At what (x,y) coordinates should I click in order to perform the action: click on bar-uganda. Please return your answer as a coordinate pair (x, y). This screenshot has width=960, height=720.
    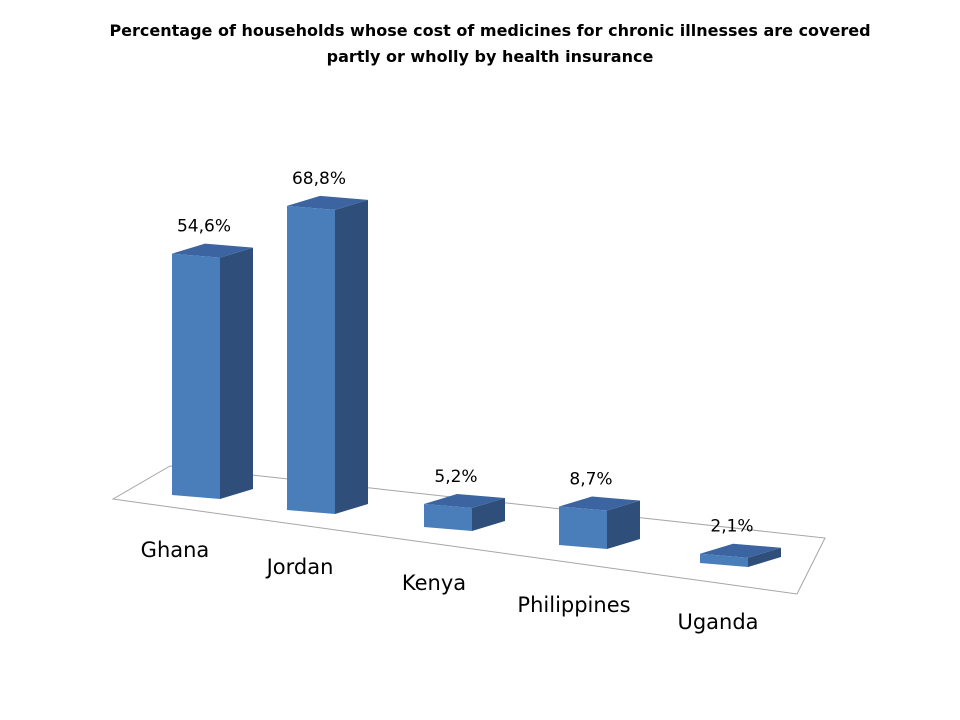
    Looking at the image, I should click on (740, 555).